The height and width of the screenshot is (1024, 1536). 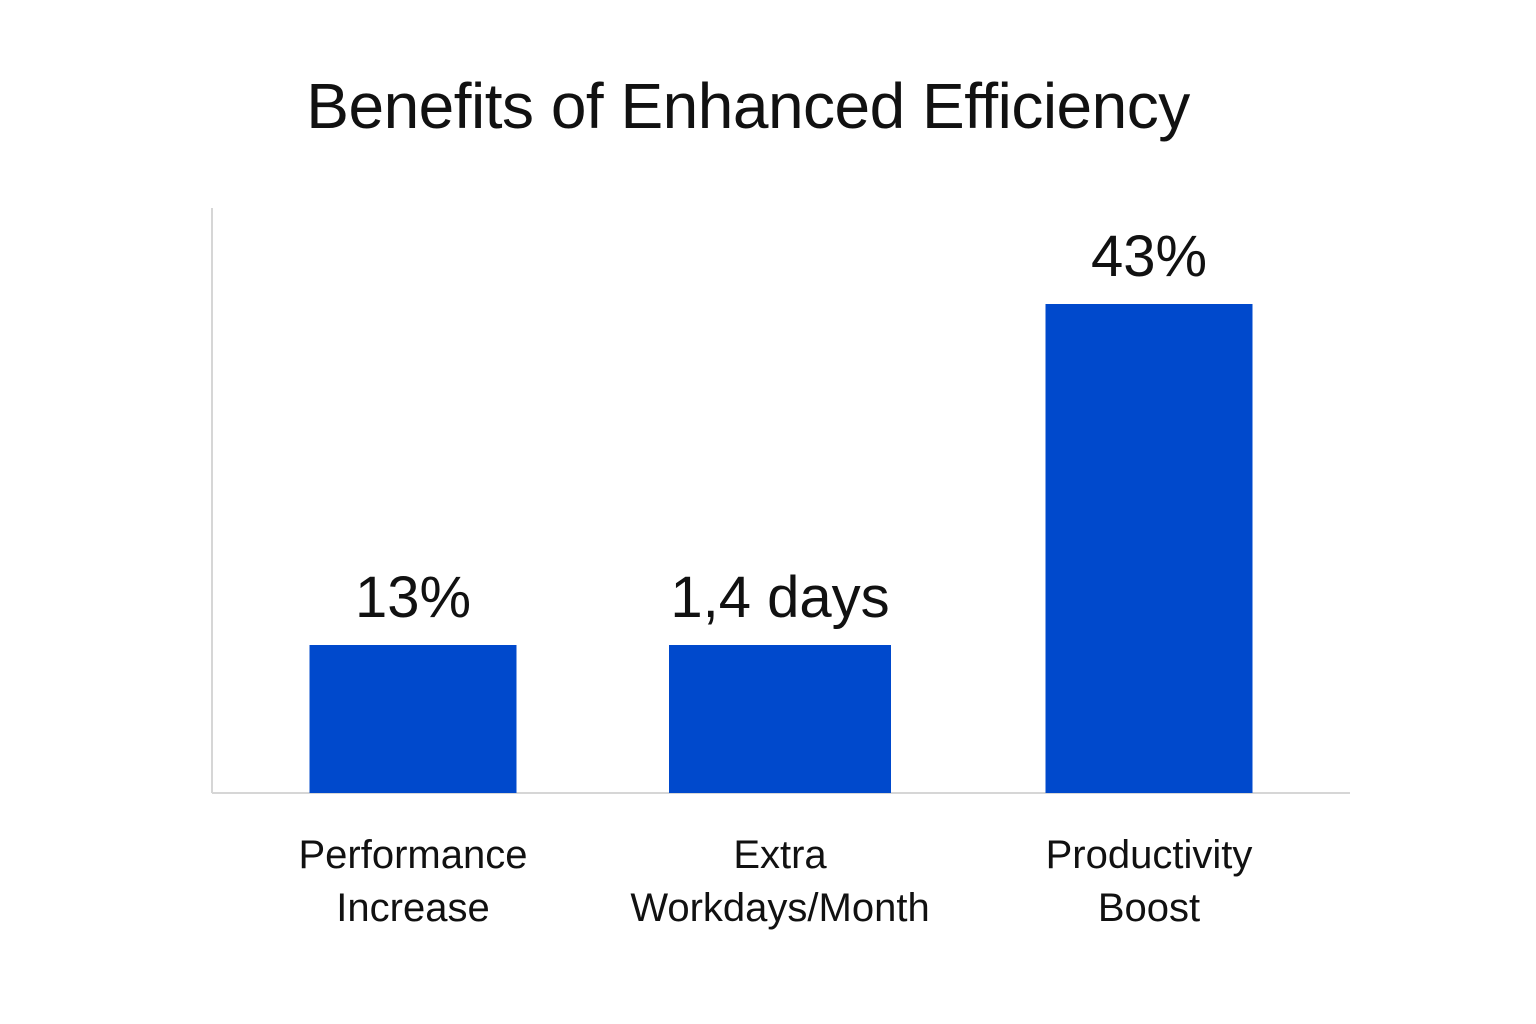 I want to click on category-label: Extra, so click(x=780, y=855).